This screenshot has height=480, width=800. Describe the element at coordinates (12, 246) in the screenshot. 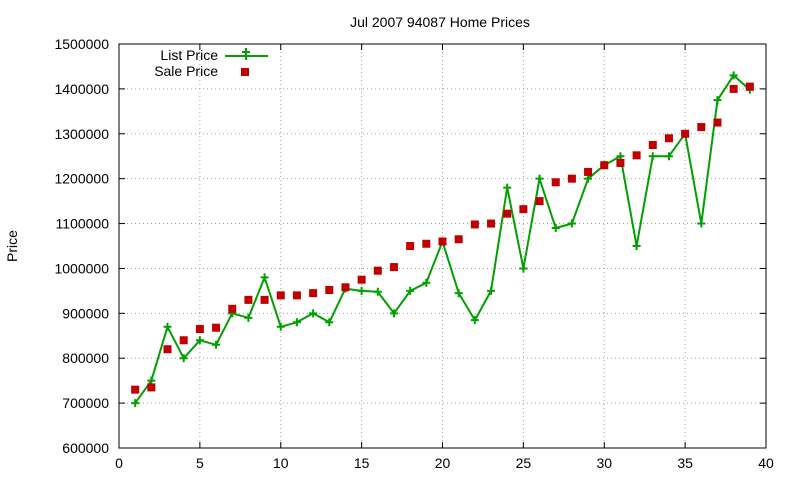

I see `y-axis-label: Price` at that location.